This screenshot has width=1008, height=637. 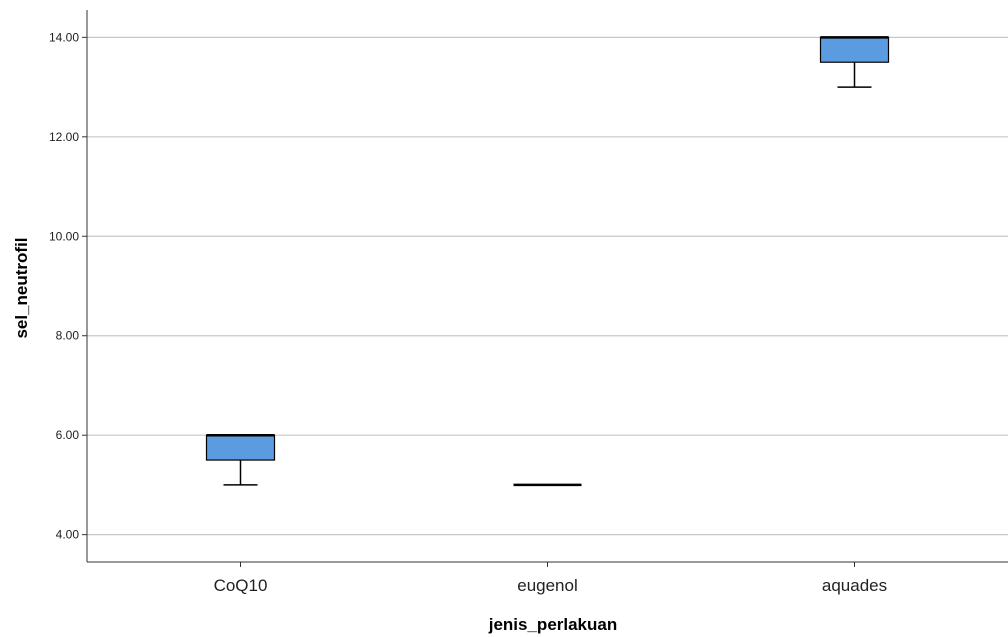 What do you see at coordinates (64, 236) in the screenshot?
I see `y-tick-label: 10.00` at bounding box center [64, 236].